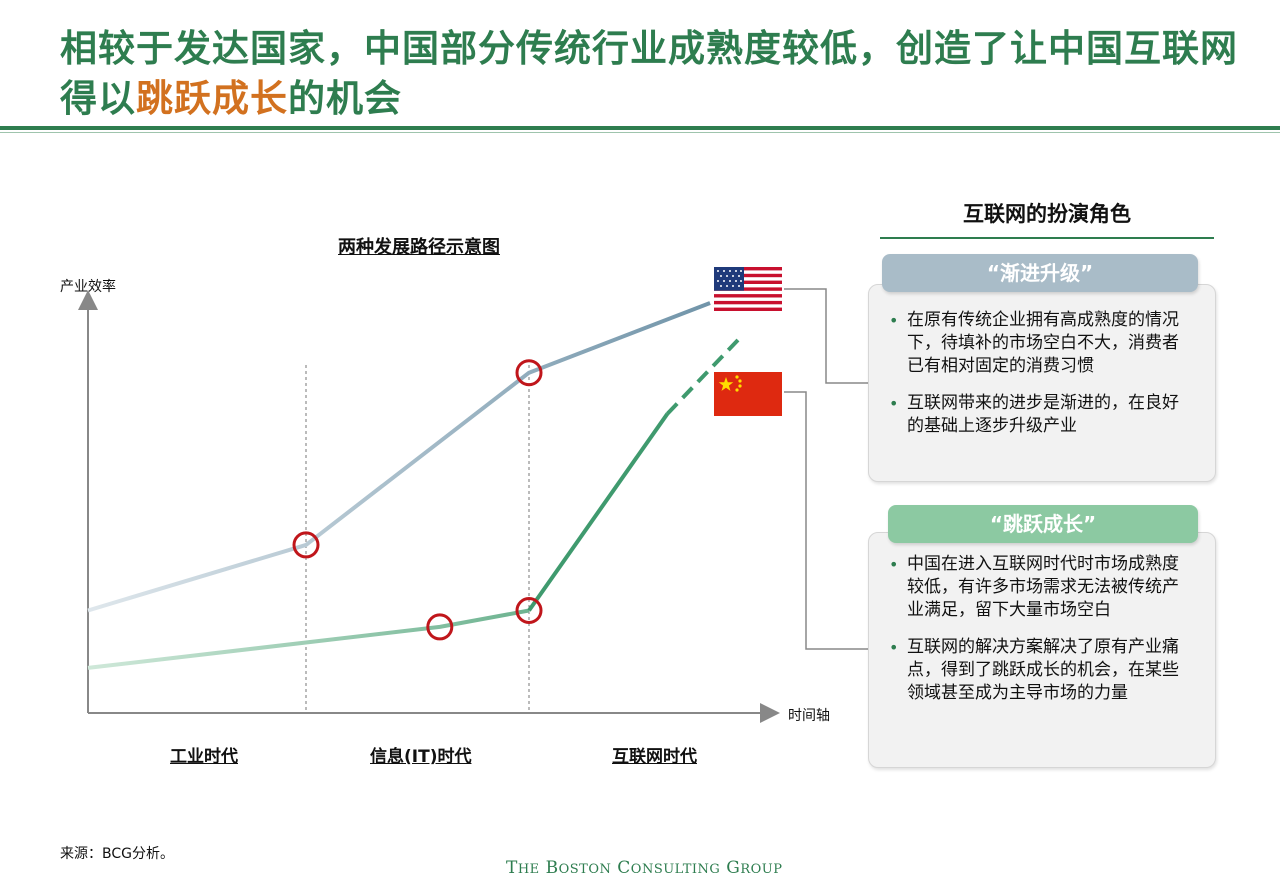 The height and width of the screenshot is (886, 1280). Describe the element at coordinates (1047, 214) in the screenshot. I see `panel-title: 互联网的扮演角色` at that location.